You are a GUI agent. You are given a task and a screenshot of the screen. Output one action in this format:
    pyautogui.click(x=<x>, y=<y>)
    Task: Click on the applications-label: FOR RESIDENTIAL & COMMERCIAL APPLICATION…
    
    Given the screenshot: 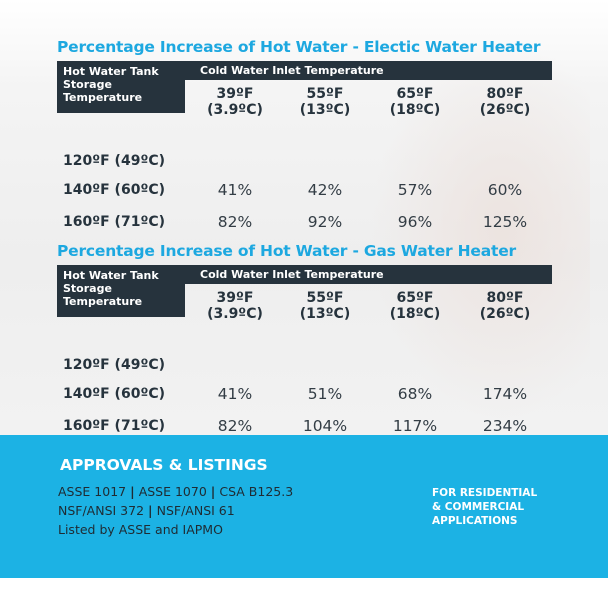 What is the action you would take?
    pyautogui.click(x=484, y=507)
    